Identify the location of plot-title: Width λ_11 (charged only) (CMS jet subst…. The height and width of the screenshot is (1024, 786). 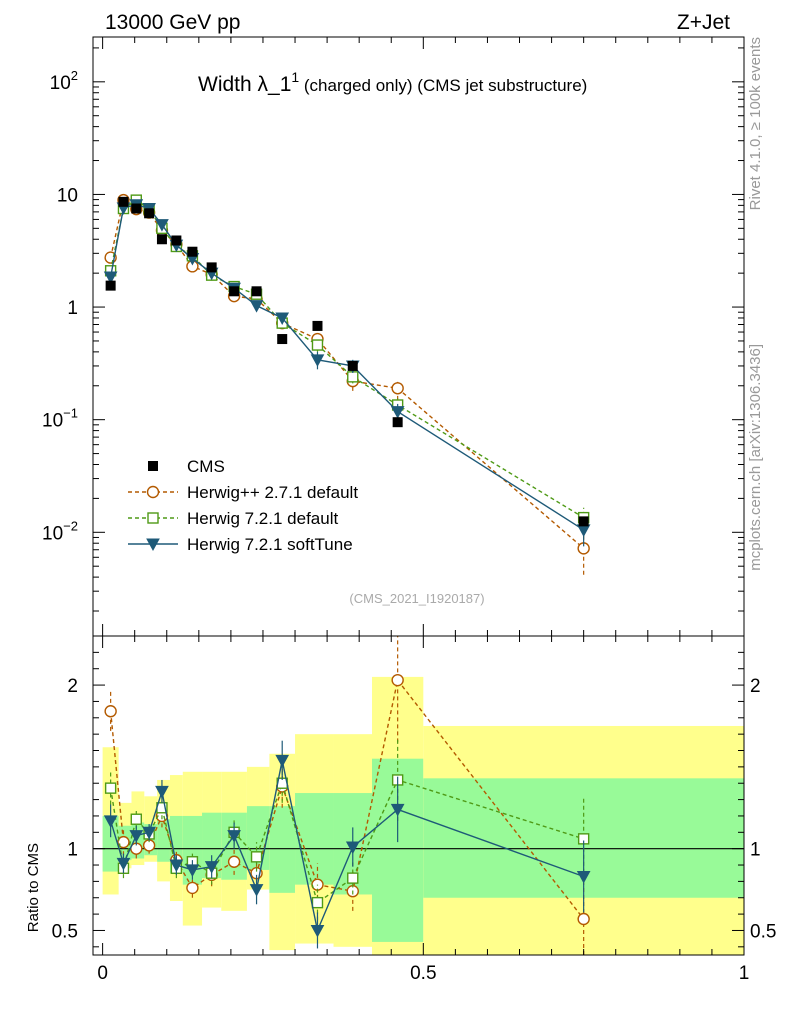
(392, 82).